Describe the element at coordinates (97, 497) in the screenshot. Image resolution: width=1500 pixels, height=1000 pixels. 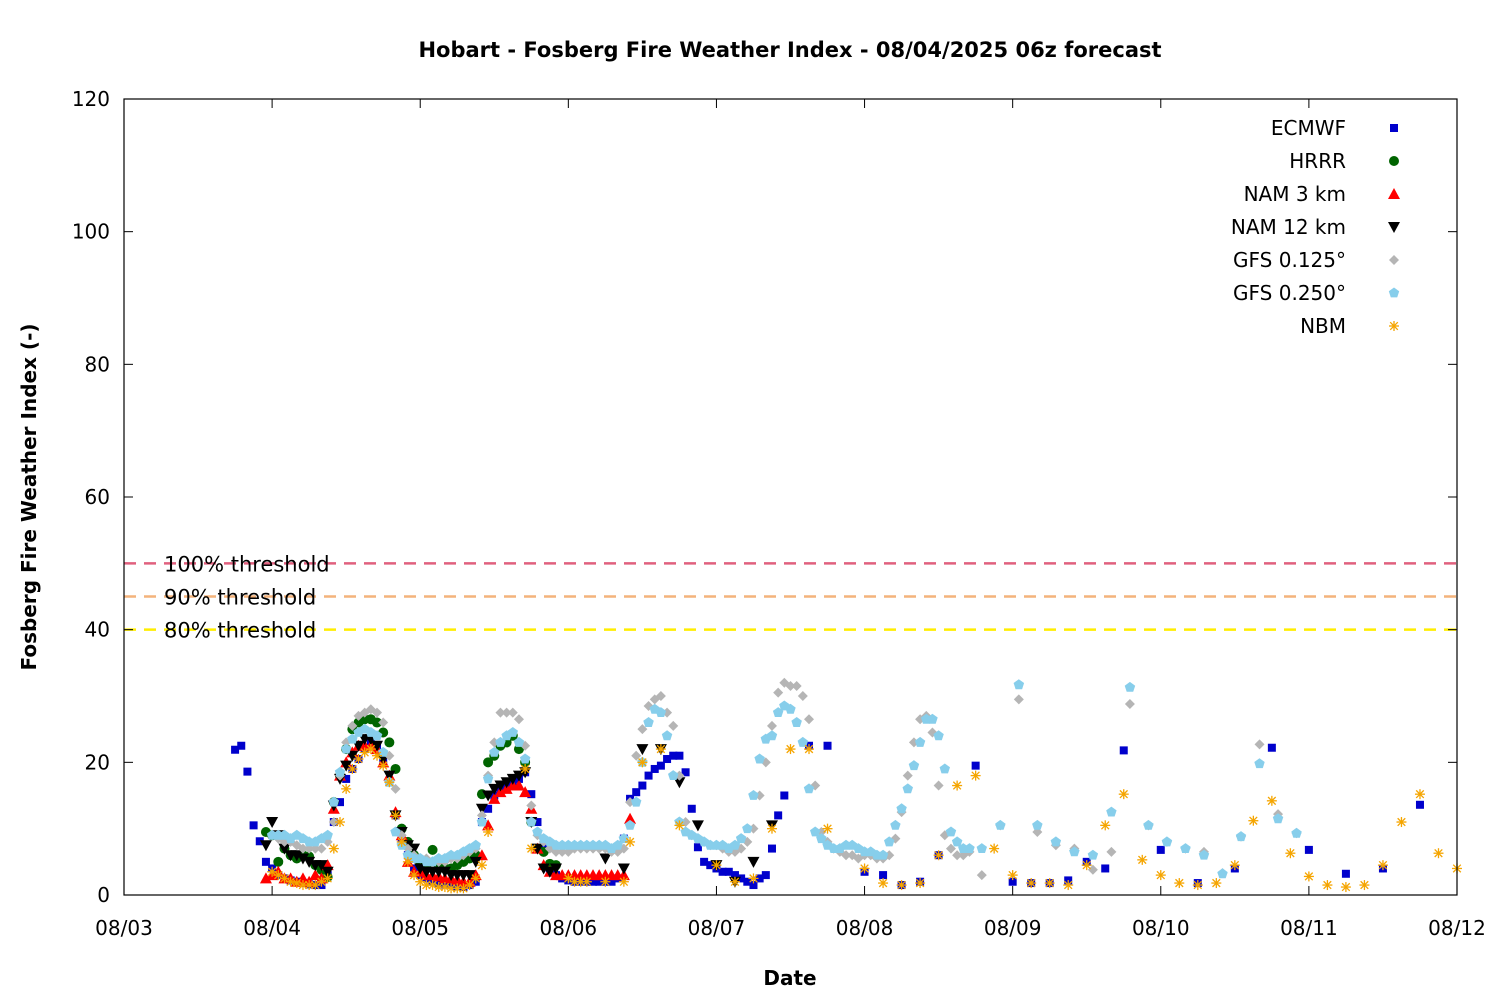
I see `y-tick-label: 60` at that location.